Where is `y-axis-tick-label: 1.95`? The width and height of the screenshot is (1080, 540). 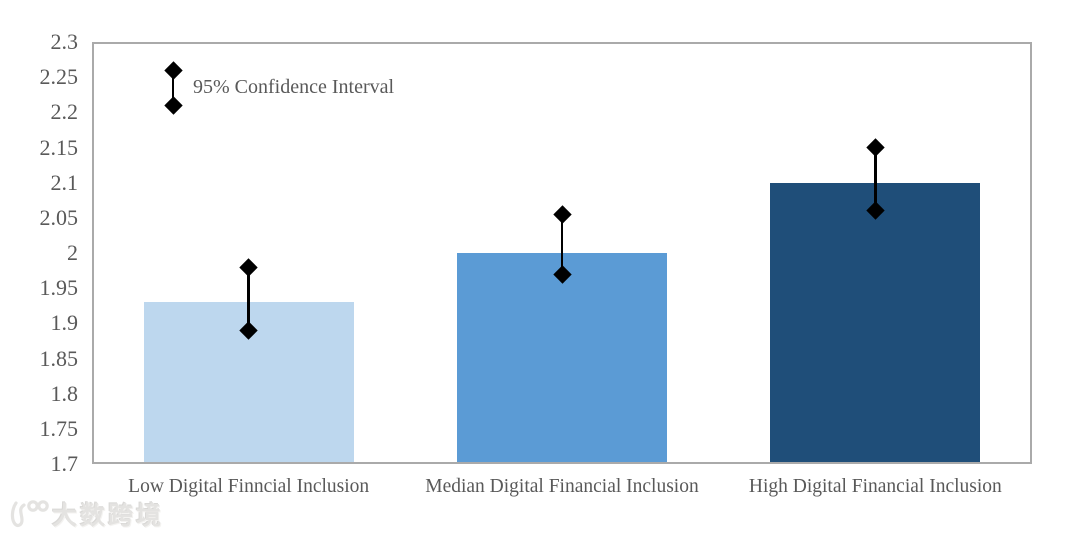 y-axis-tick-label: 1.95 is located at coordinates (59, 288).